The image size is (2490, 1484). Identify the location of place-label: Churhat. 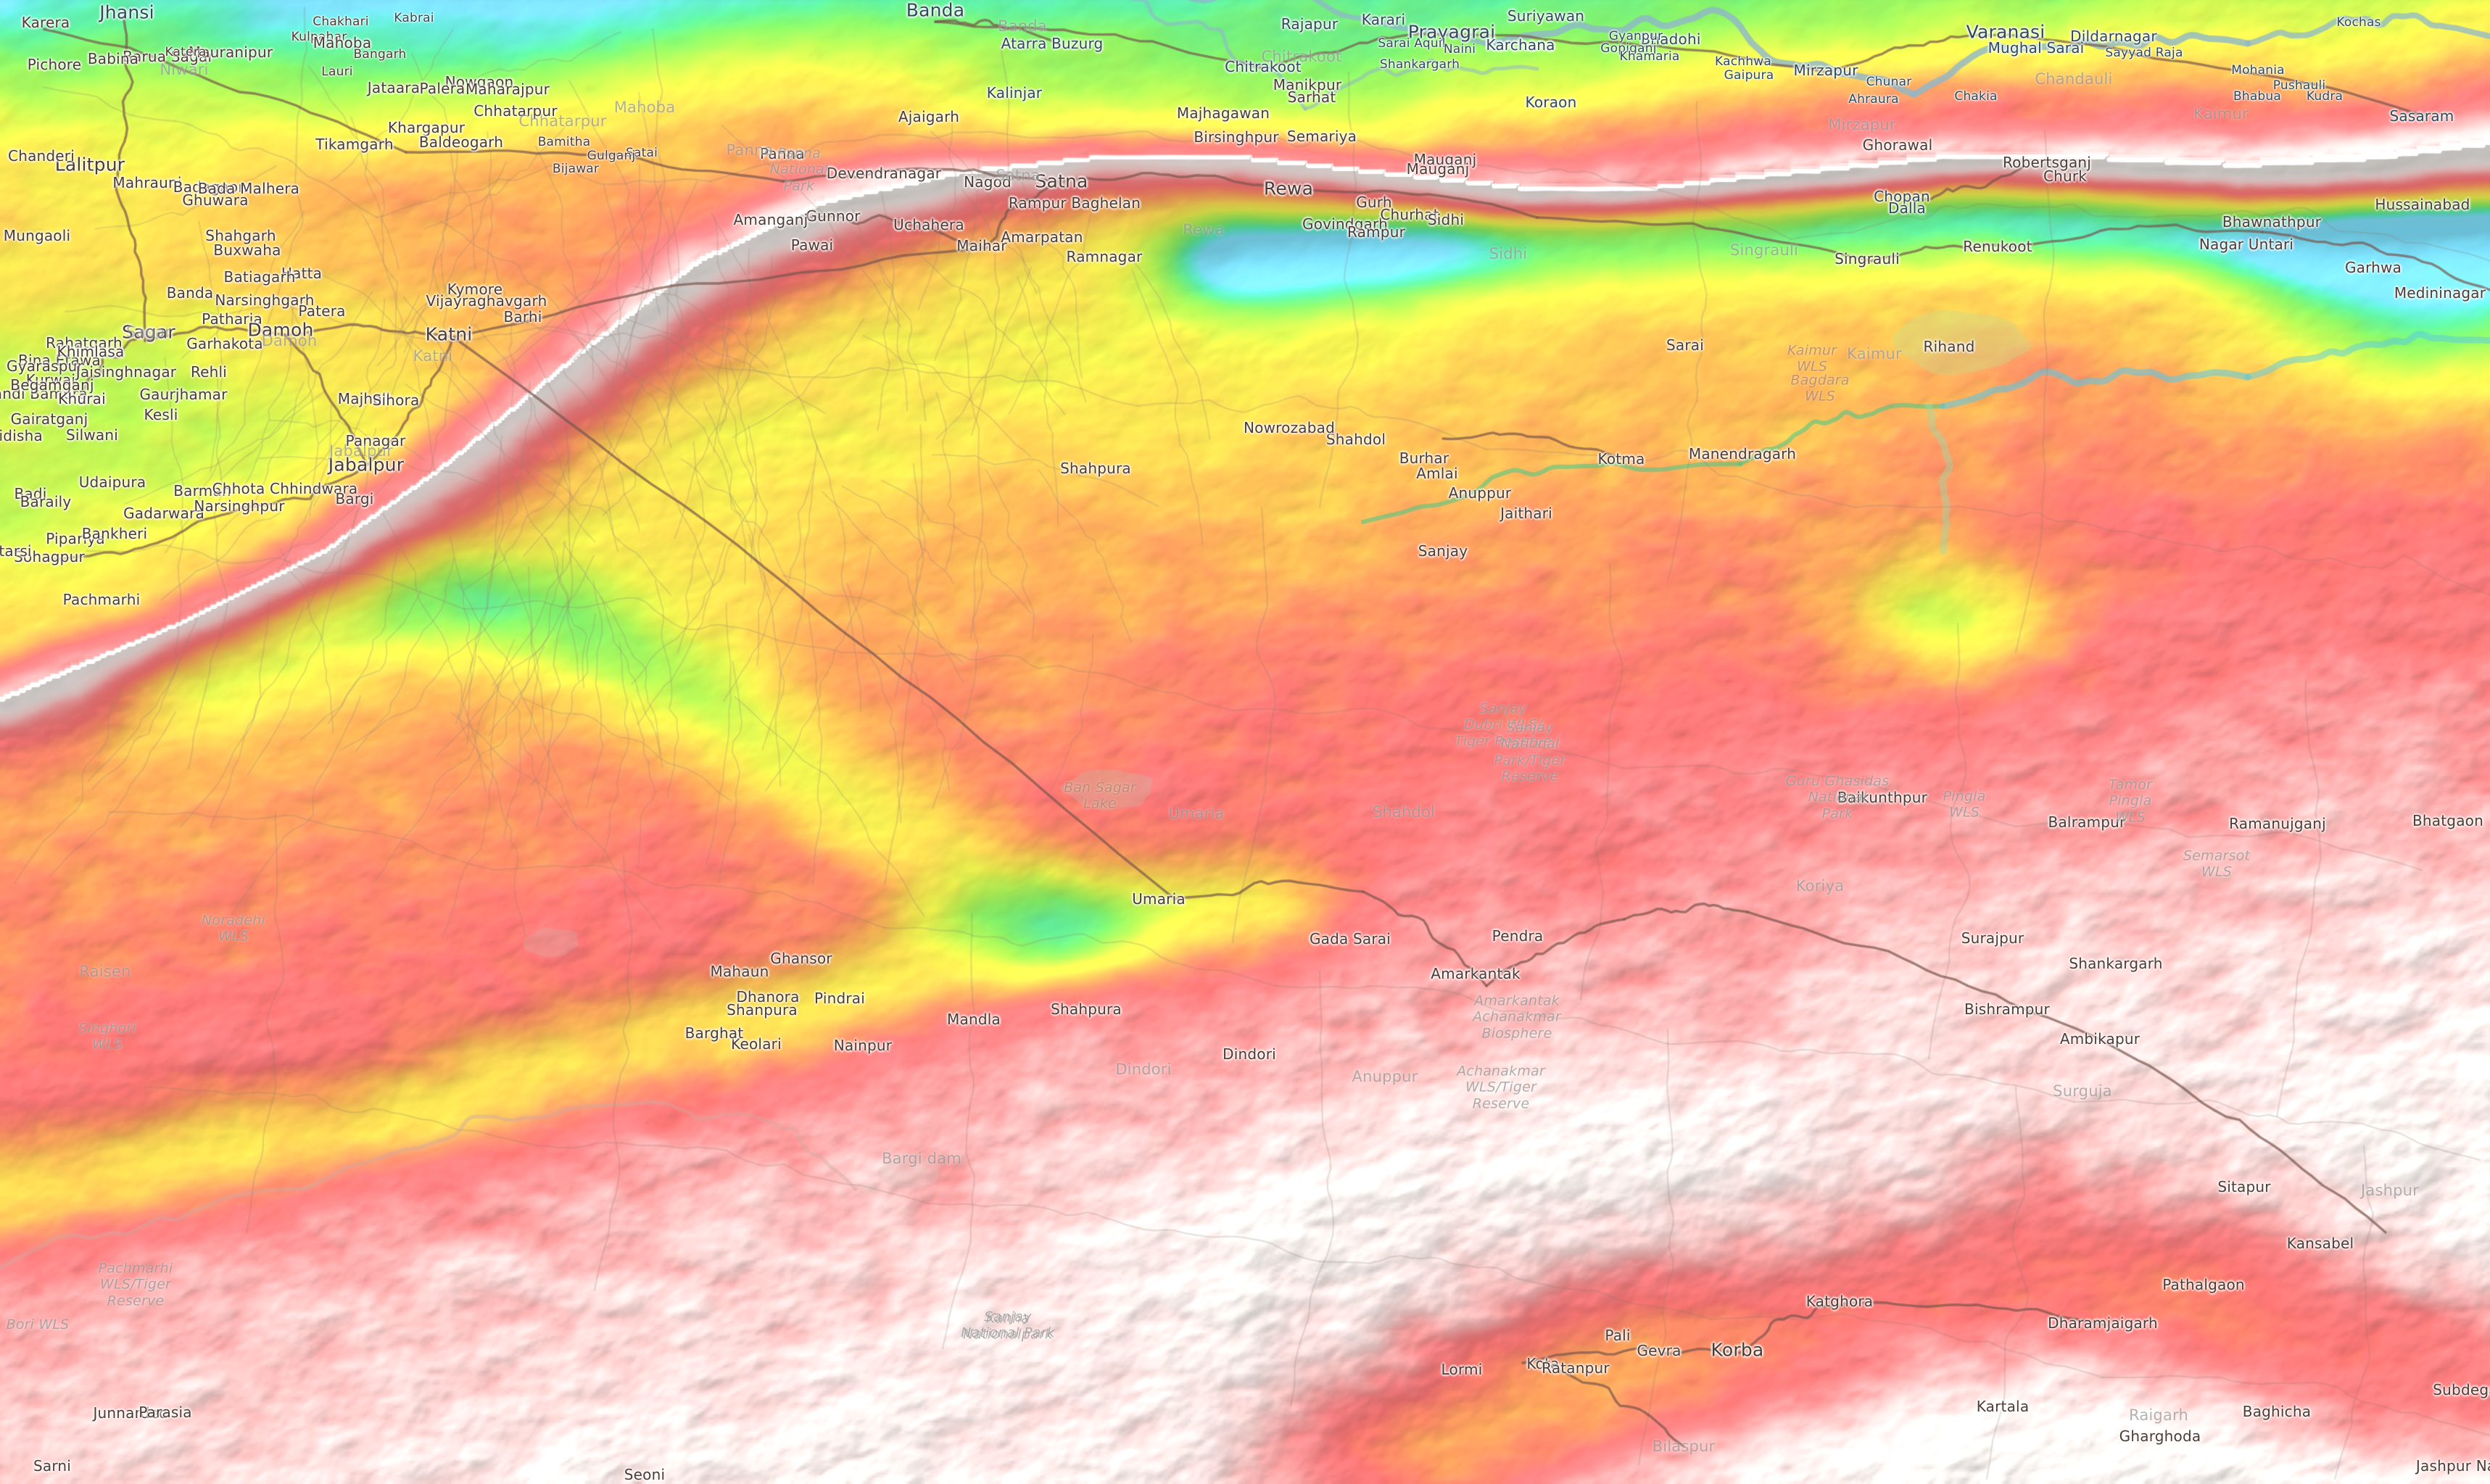
(1410, 214).